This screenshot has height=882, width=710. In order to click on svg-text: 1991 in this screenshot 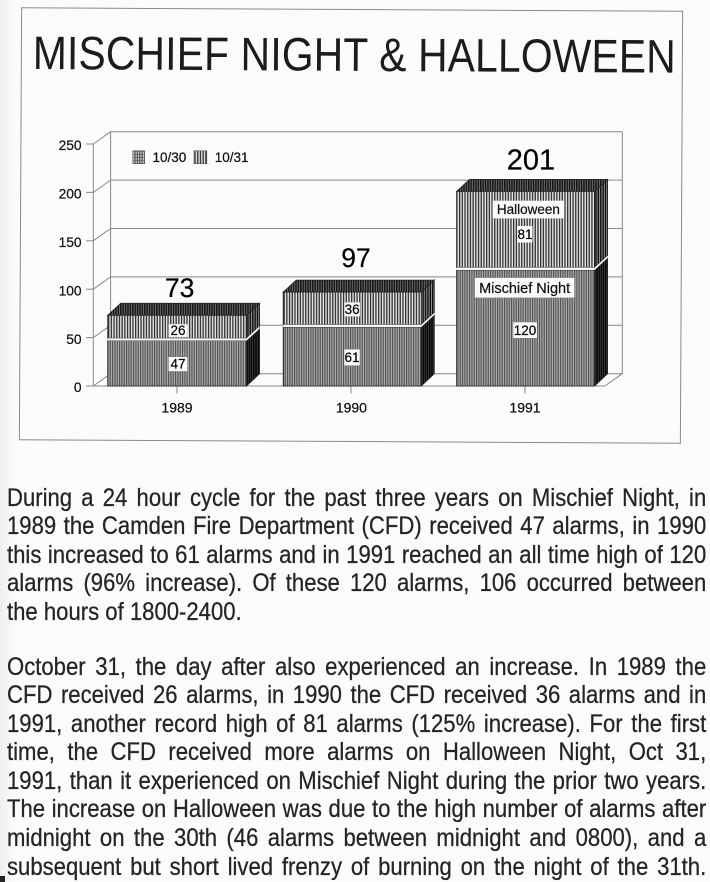, I will do `click(524, 408)`.